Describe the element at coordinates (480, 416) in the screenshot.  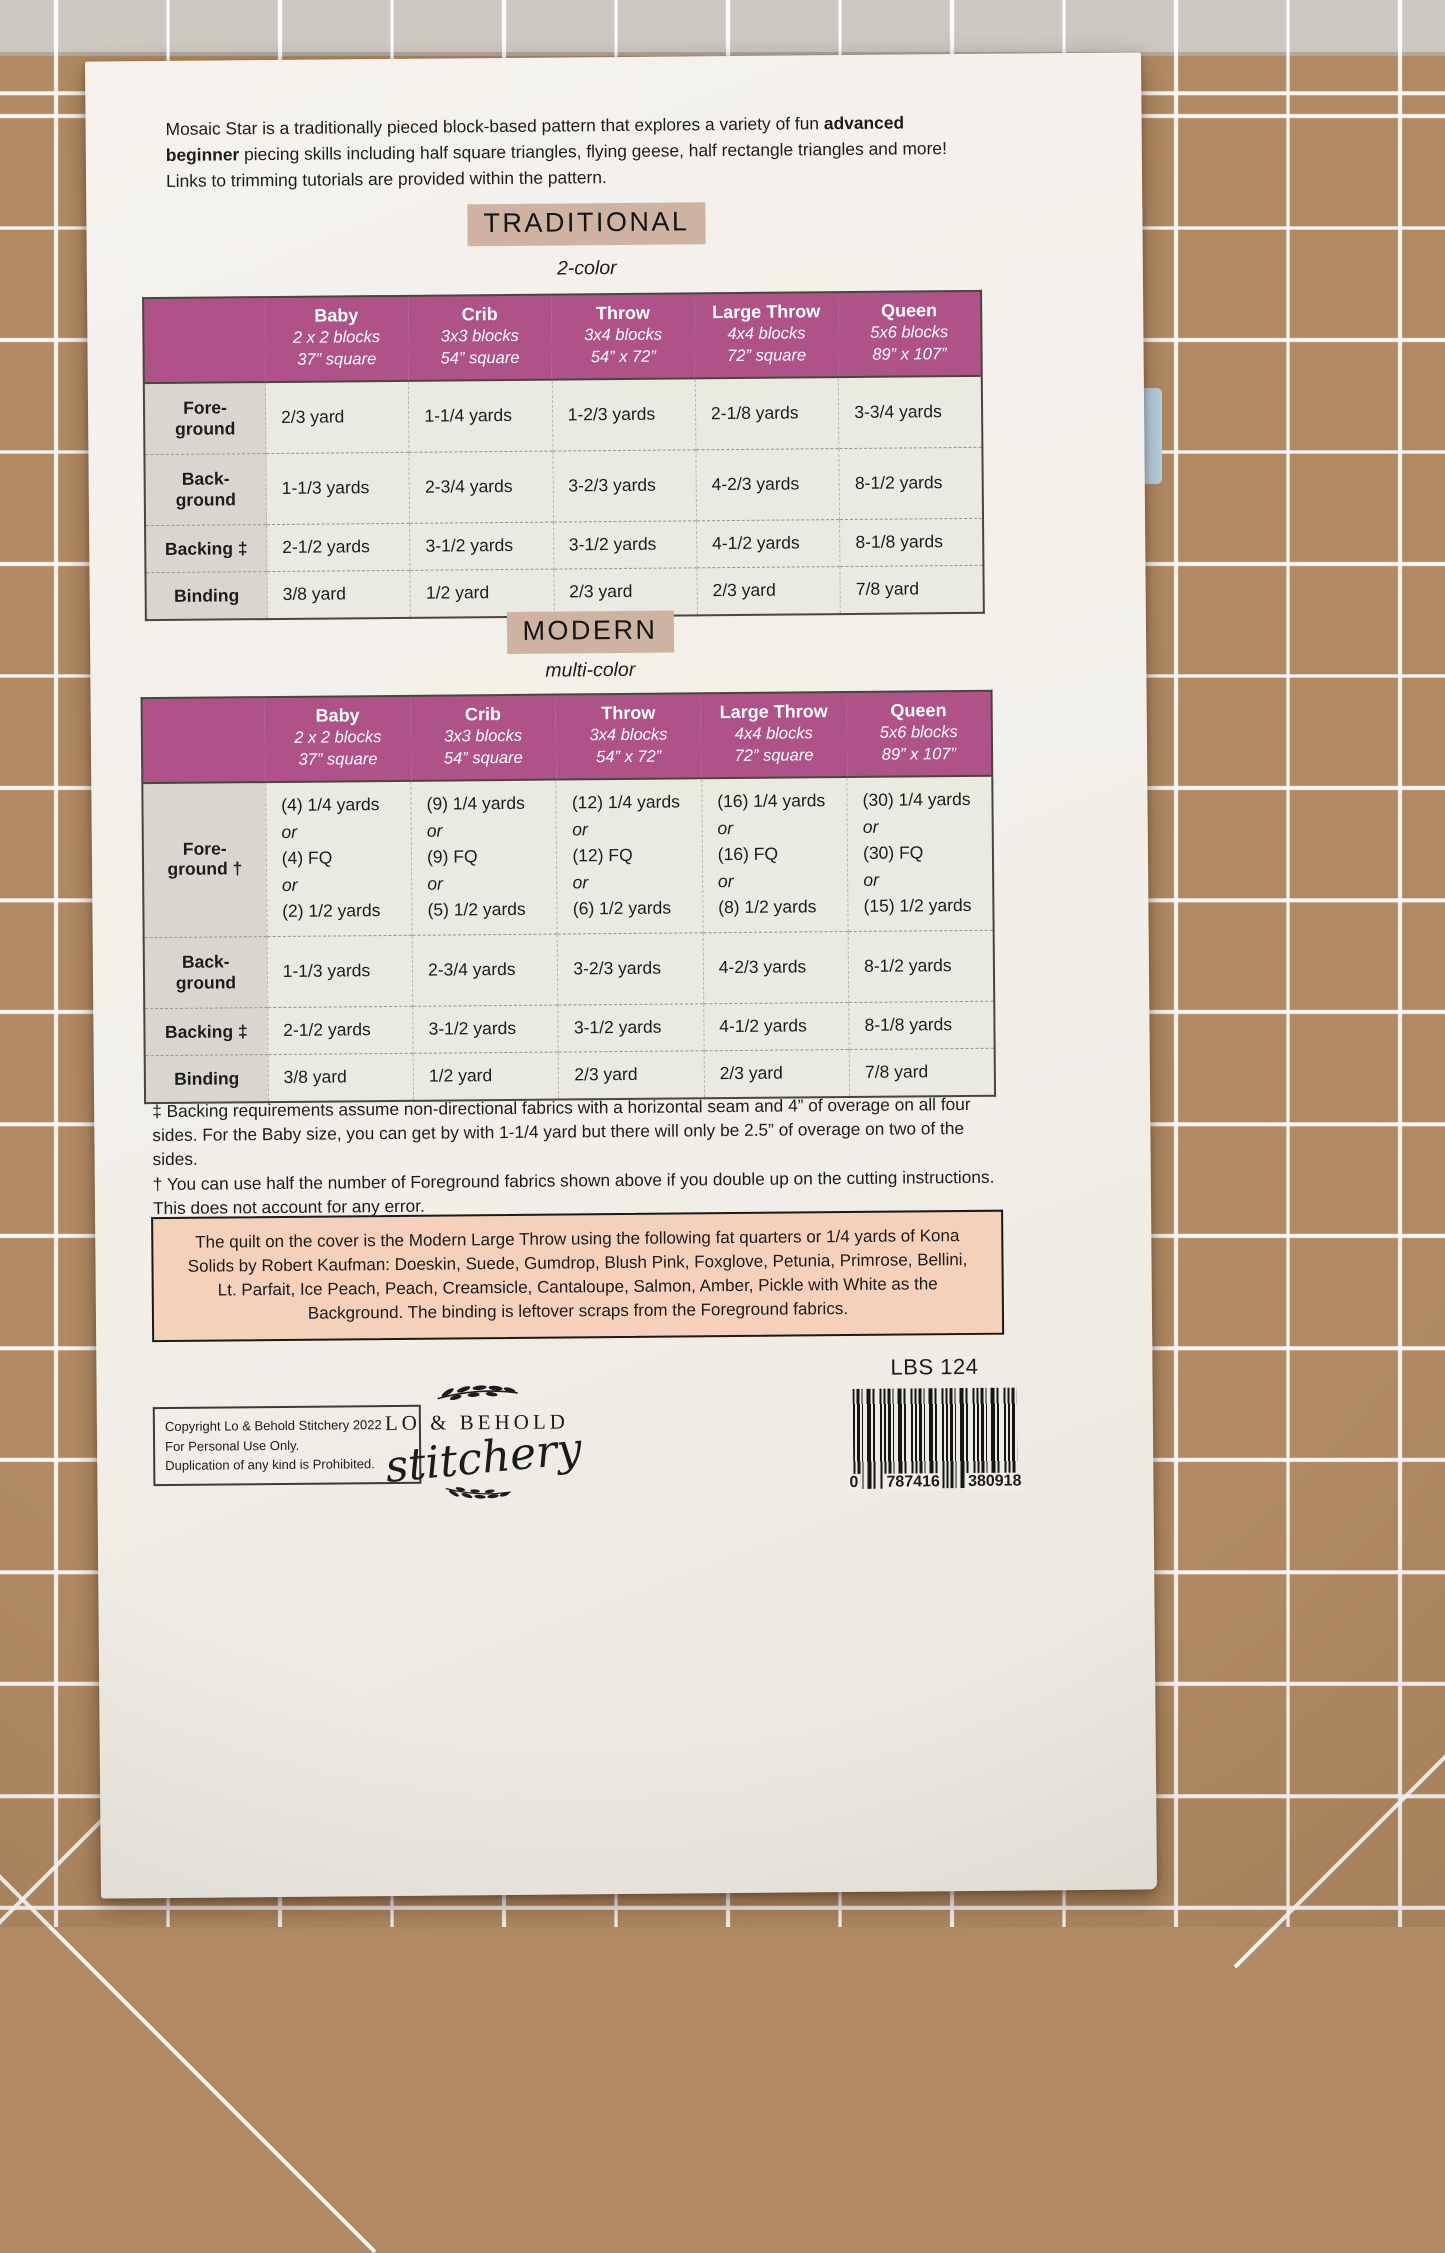
I see `yardage-value: 1-1/4 yards` at that location.